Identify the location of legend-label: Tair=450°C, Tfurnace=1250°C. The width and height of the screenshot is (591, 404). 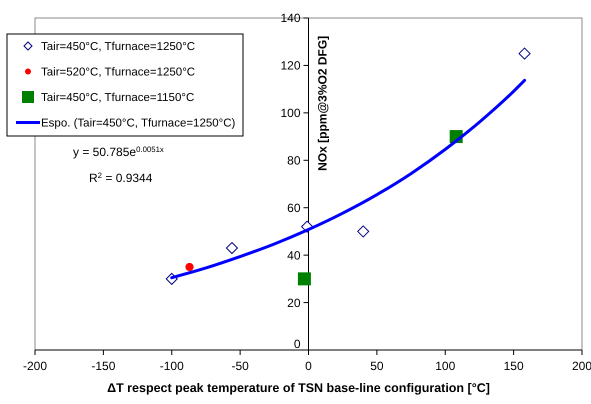
(118, 47).